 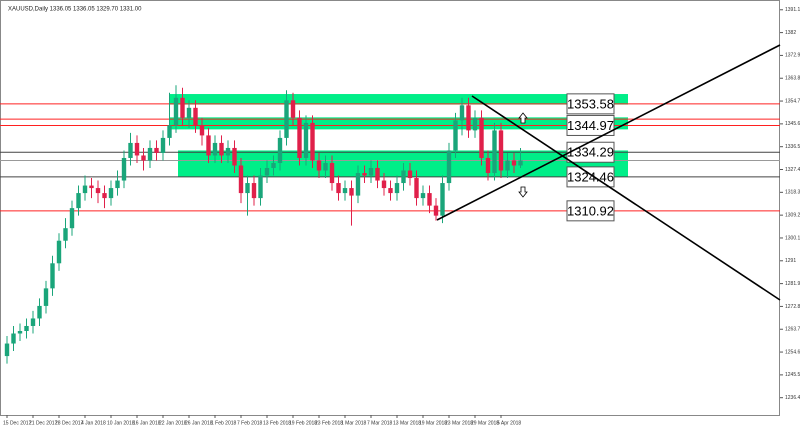 What do you see at coordinates (792, 307) in the screenshot?
I see `y-tick-label: 1272.8` at bounding box center [792, 307].